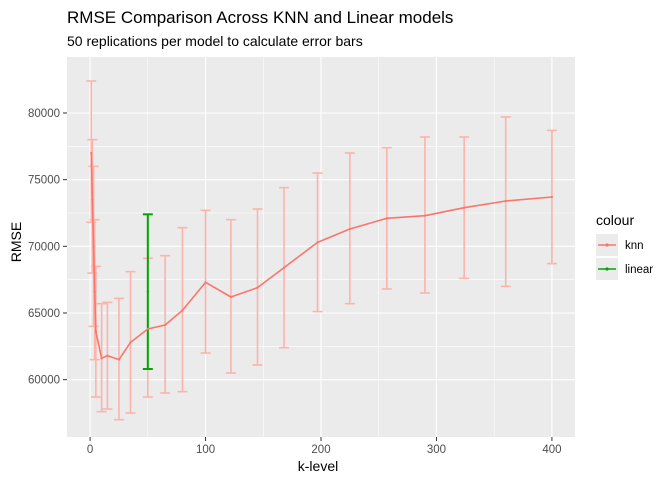 This screenshot has width=672, height=480. What do you see at coordinates (318, 466) in the screenshot?
I see `x-axis-title: k-level` at bounding box center [318, 466].